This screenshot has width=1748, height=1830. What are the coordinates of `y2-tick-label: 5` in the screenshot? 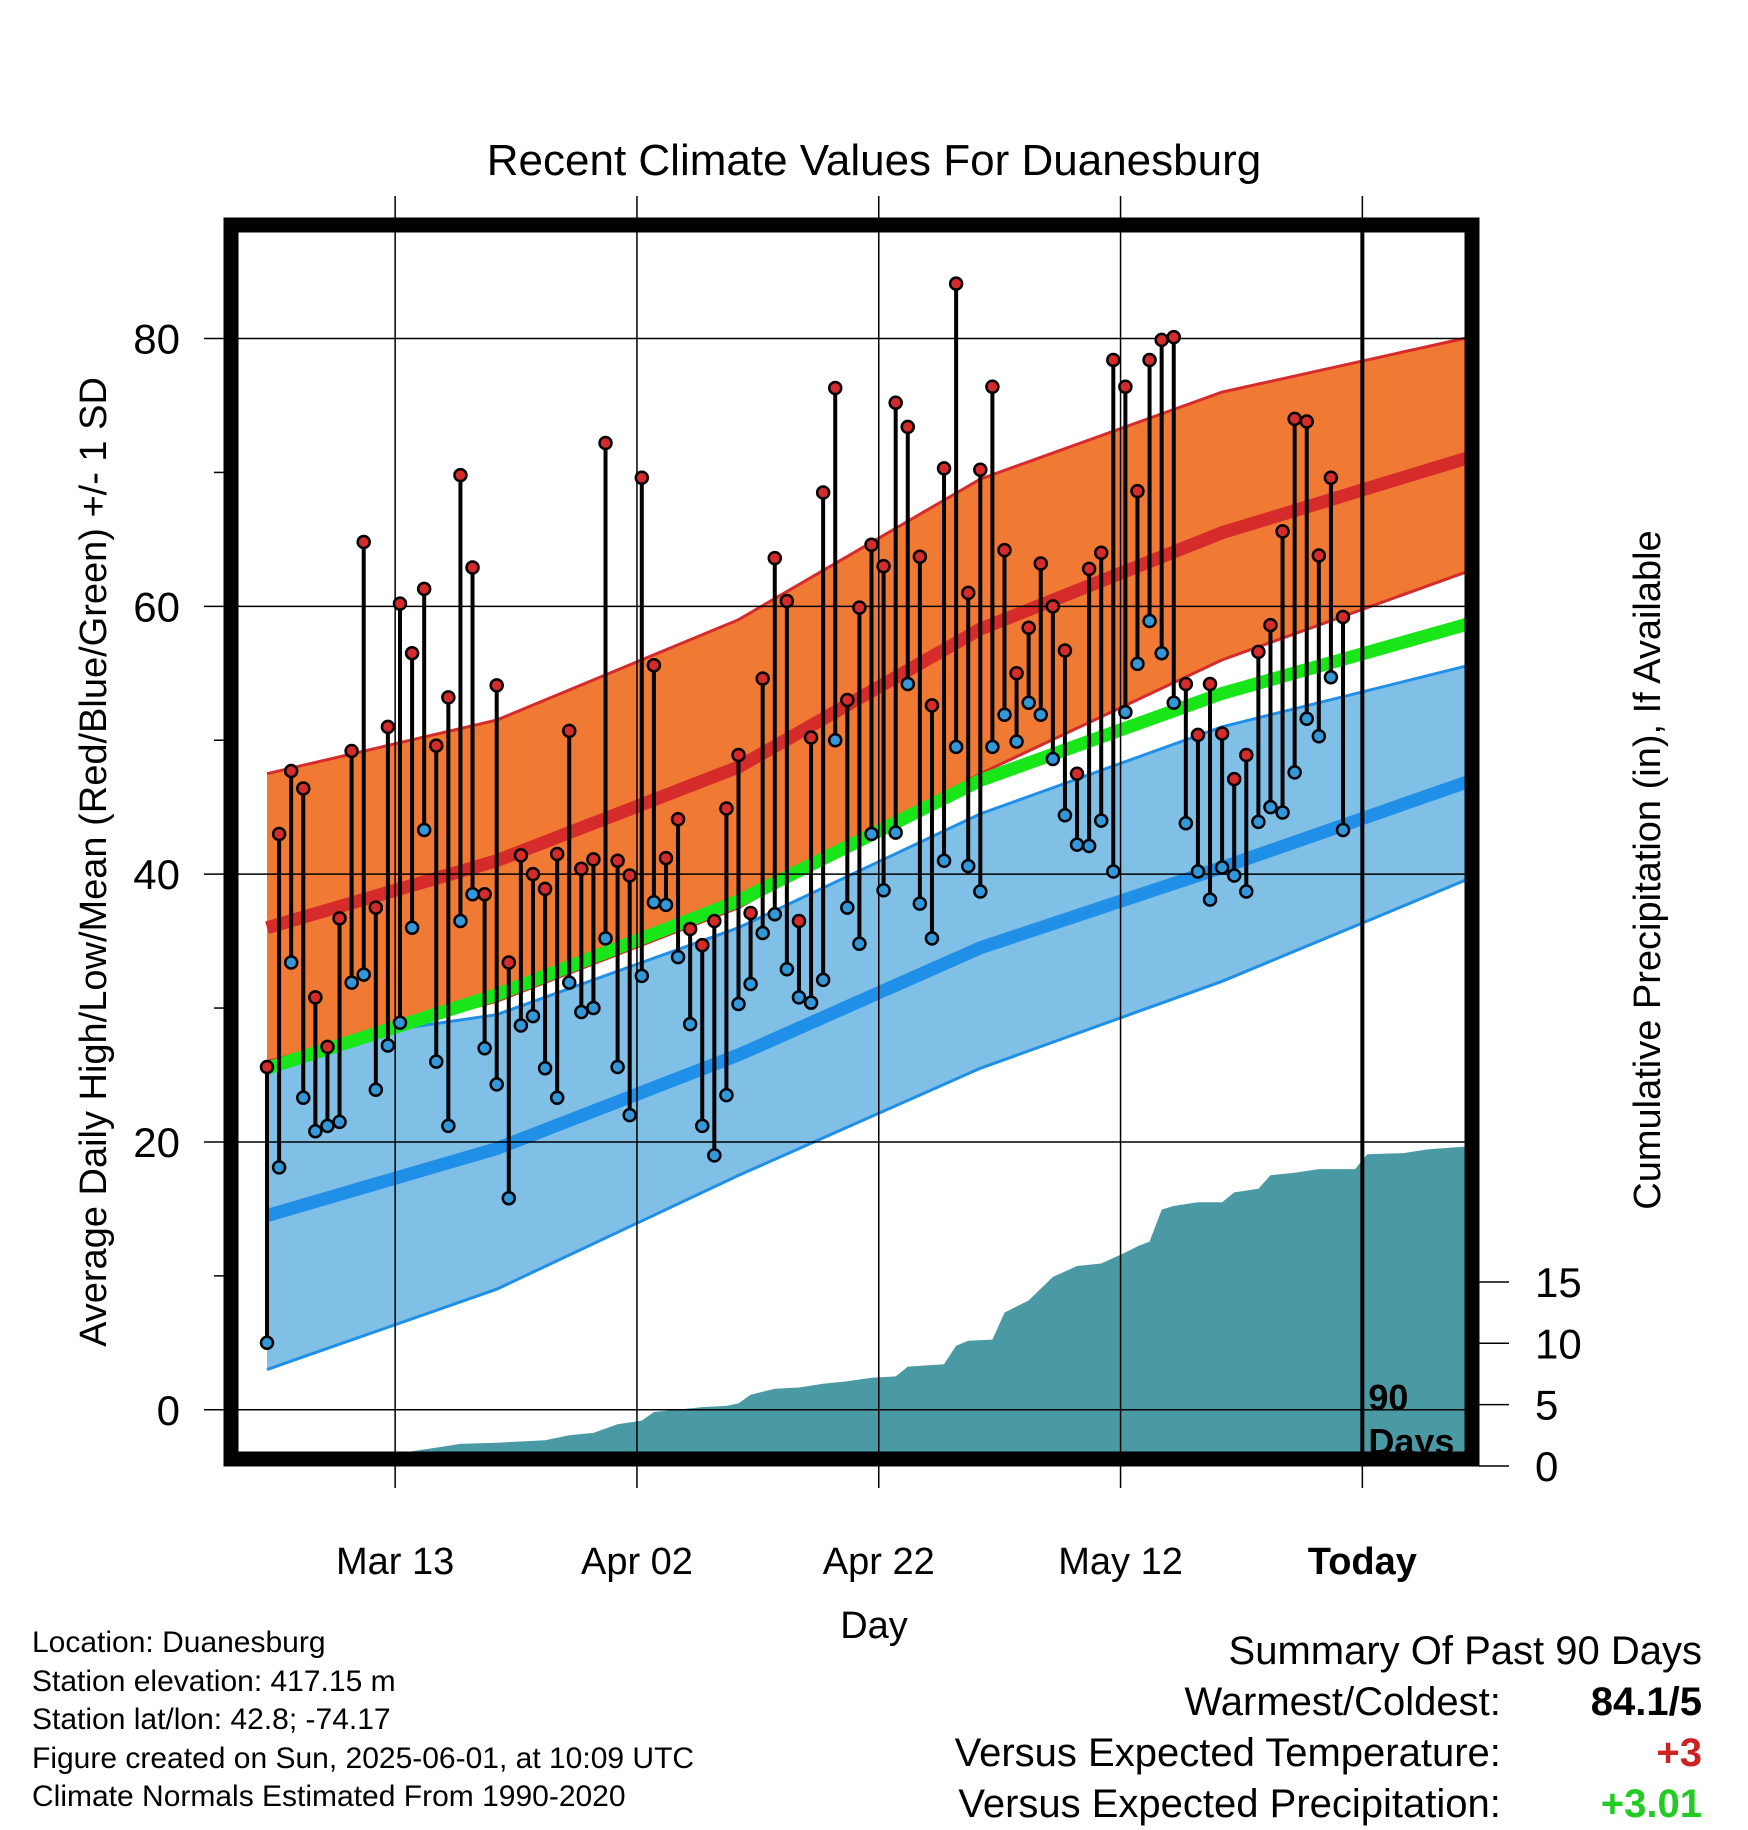 It's located at (1546, 1405).